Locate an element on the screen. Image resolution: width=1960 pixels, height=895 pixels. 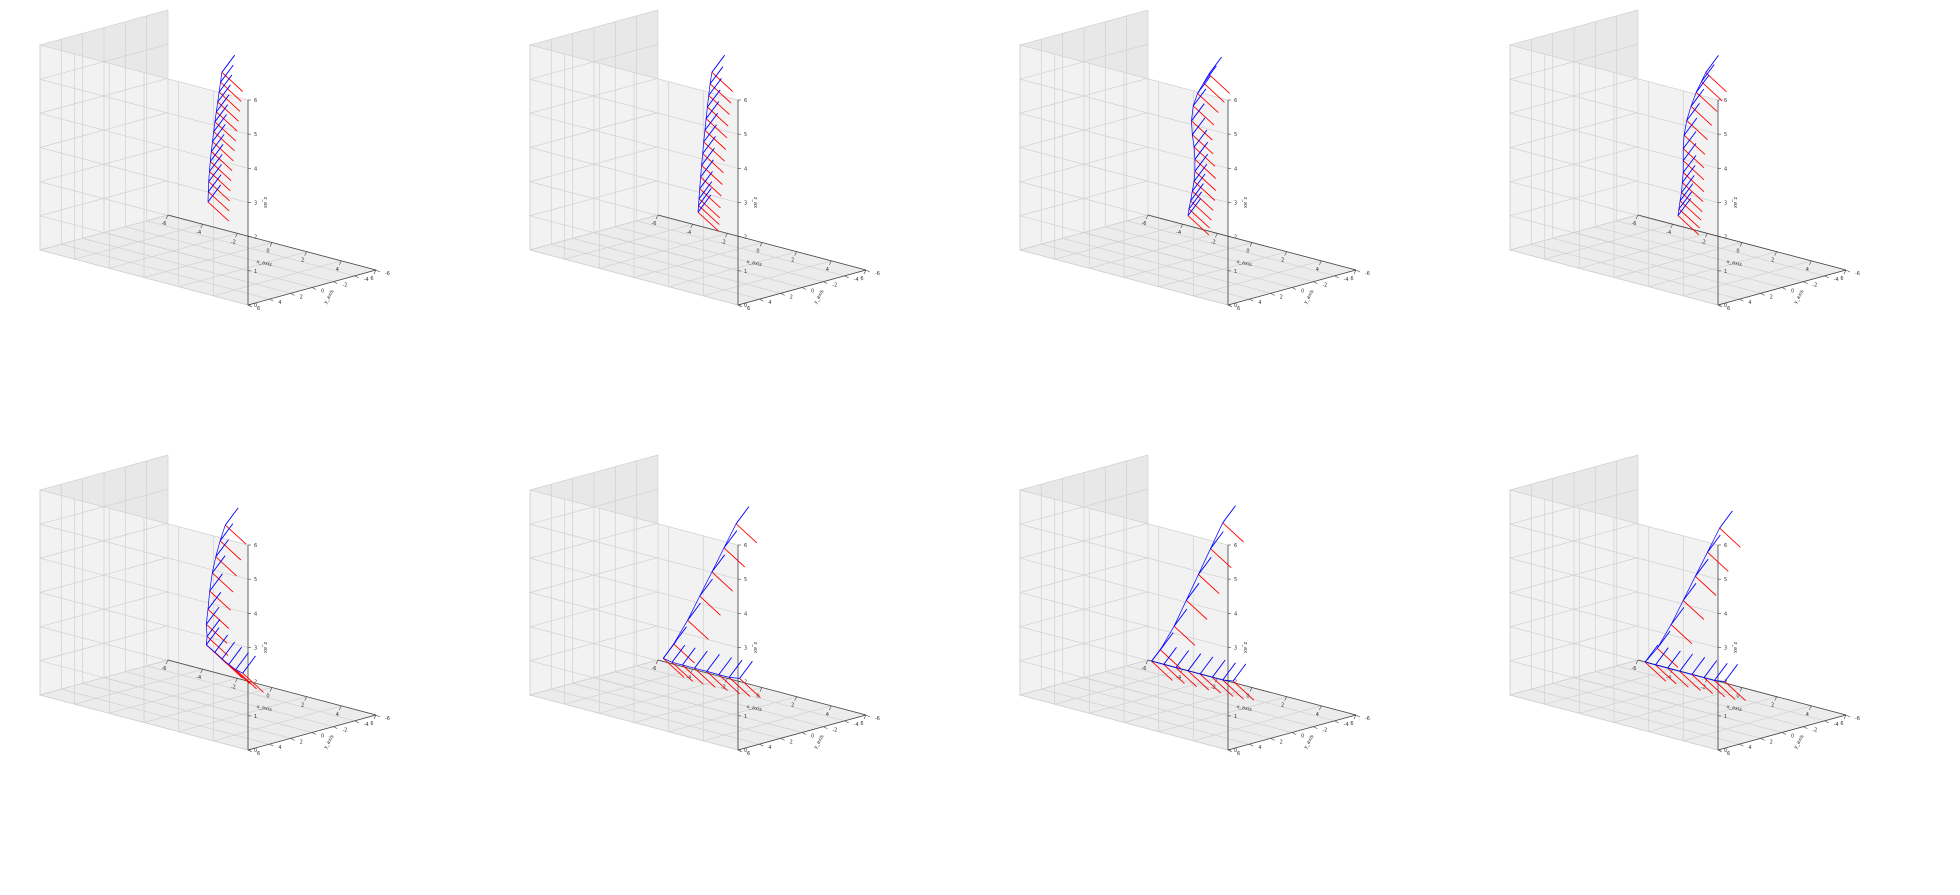
y-tick-label: -2 is located at coordinates (1324, 286).